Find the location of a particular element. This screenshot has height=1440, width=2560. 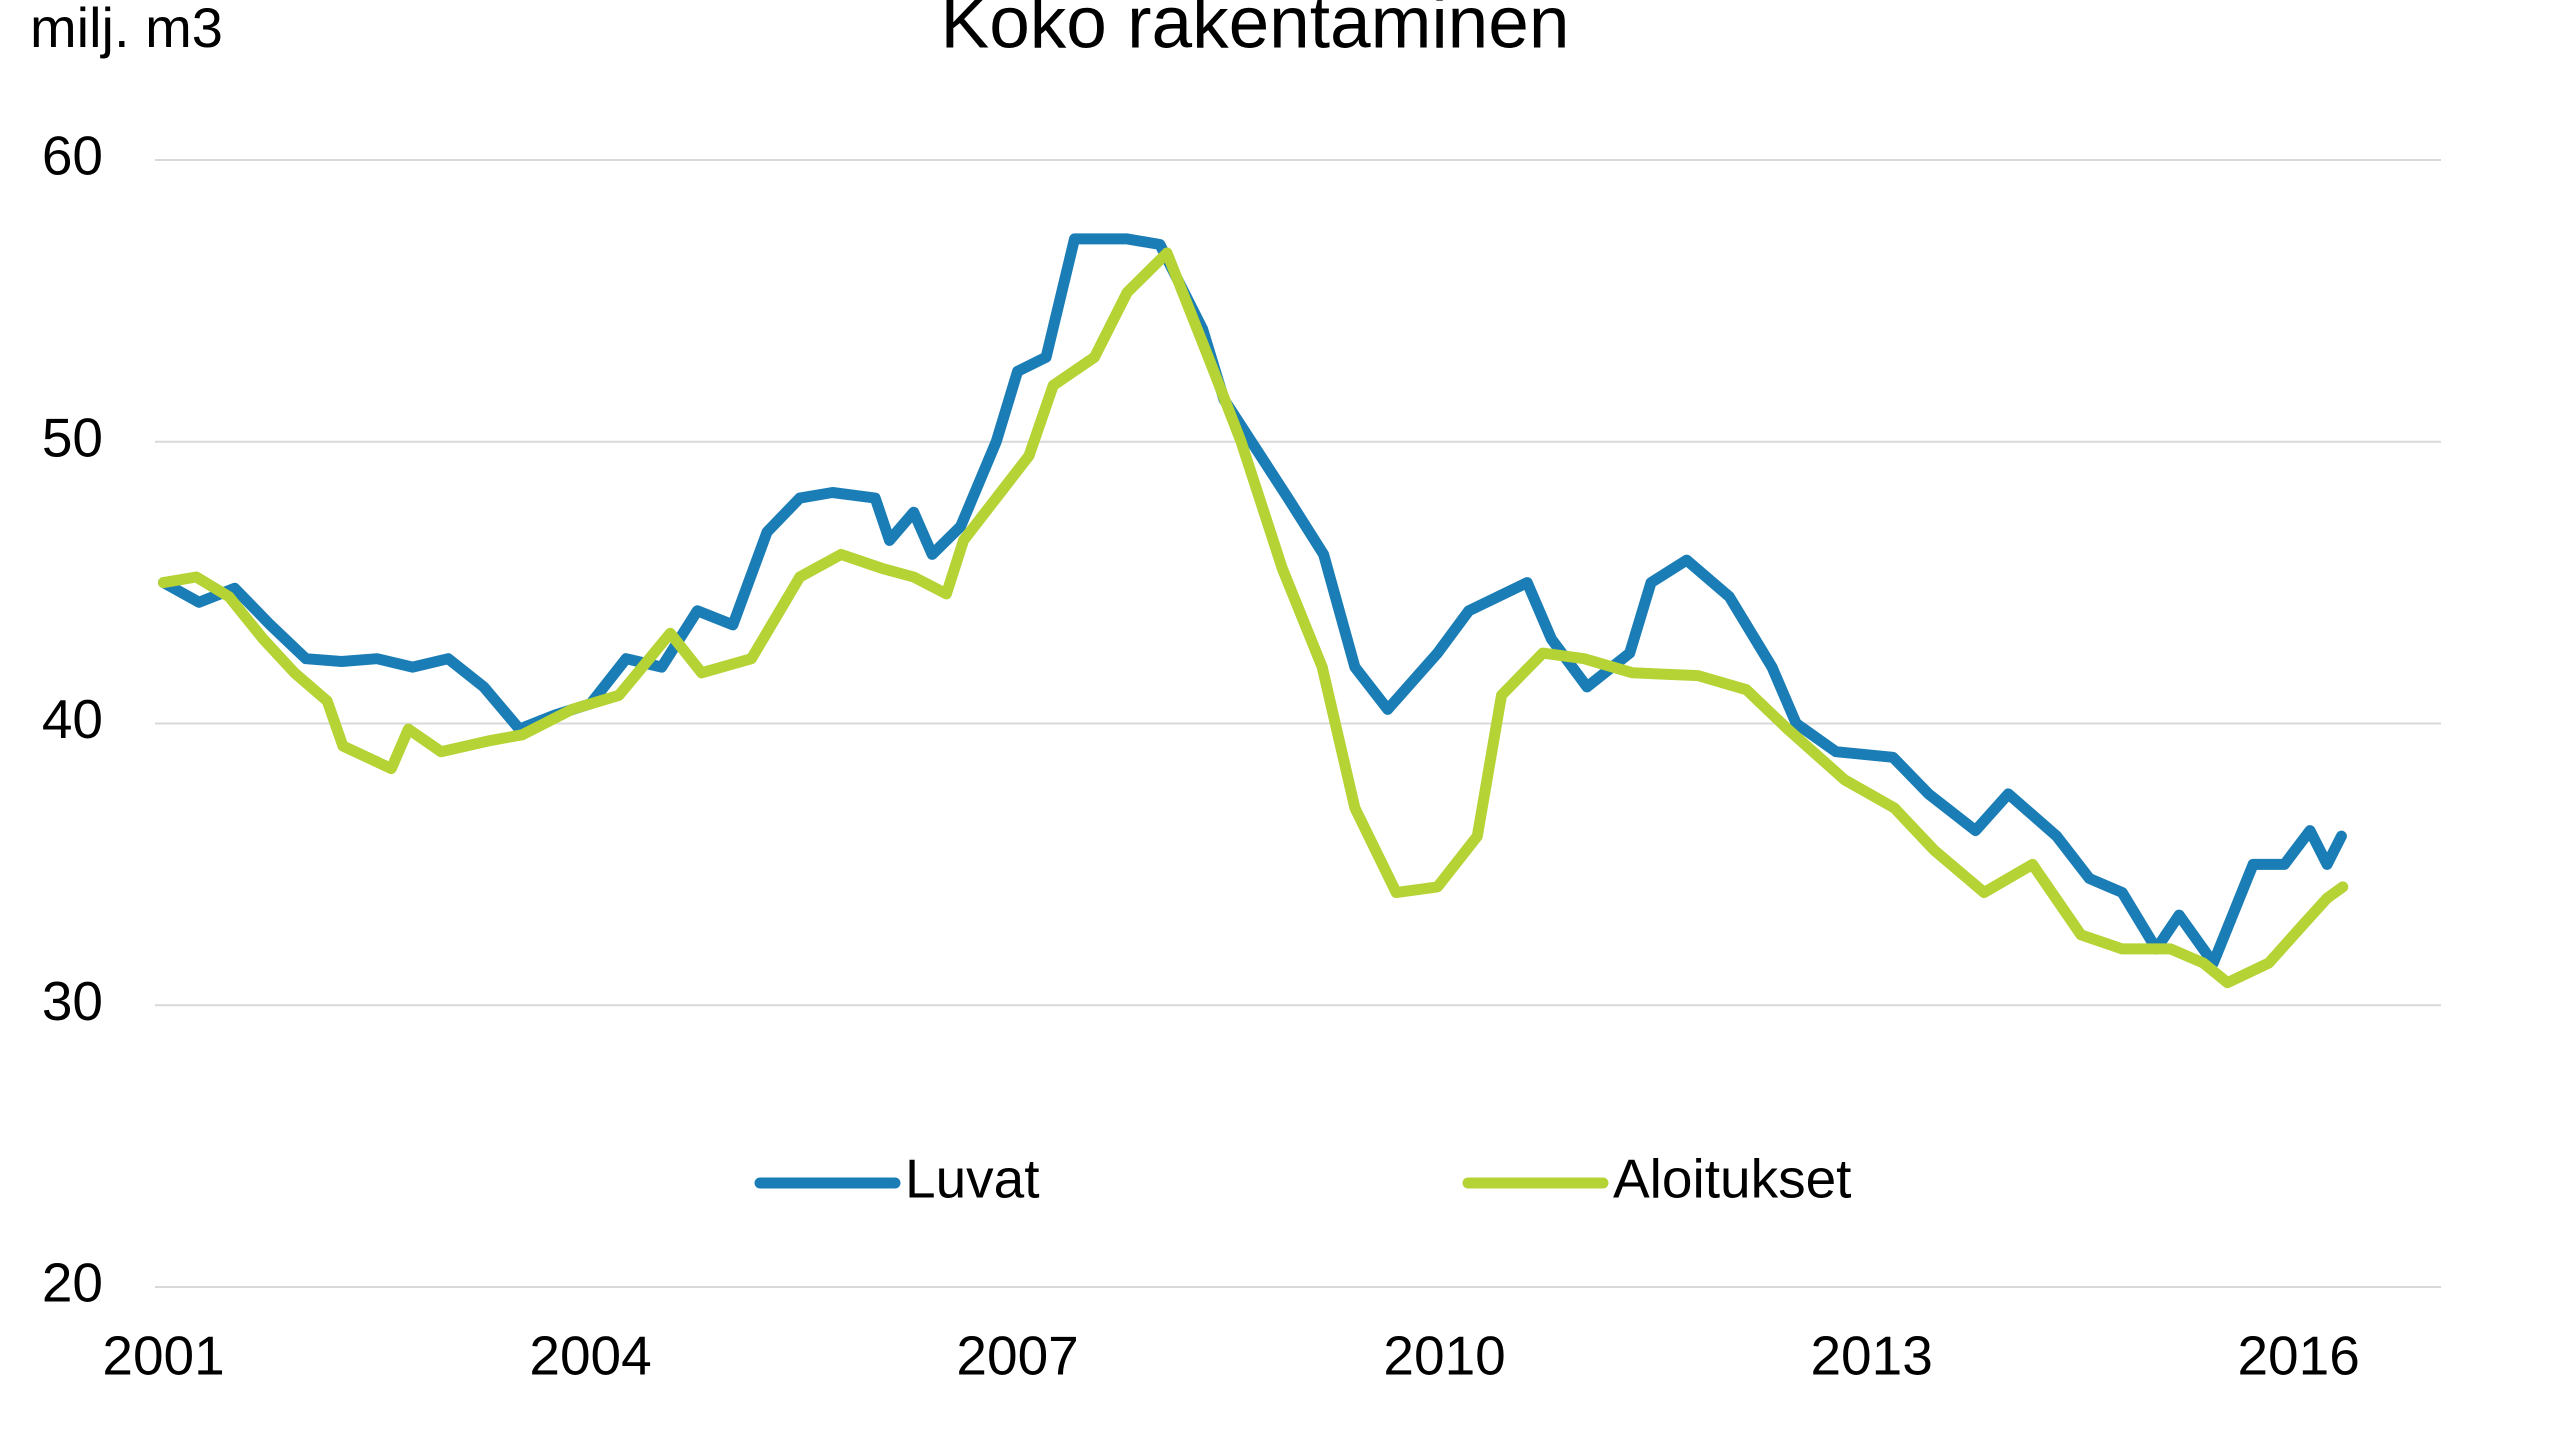

x-tick-label: 2010 is located at coordinates (1444, 1356).